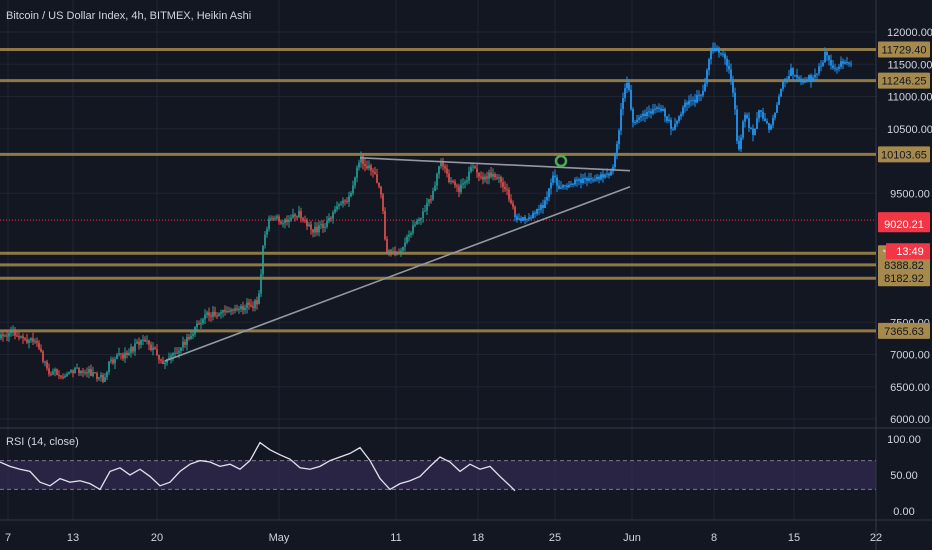  I want to click on time-axis-label: 11, so click(395, 538).